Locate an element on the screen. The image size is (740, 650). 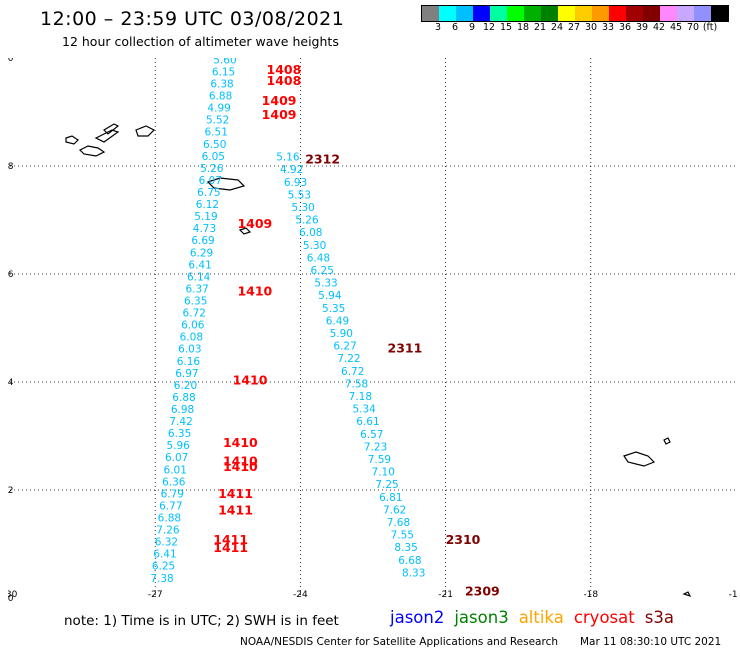
satellite-altika: altika is located at coordinates (541, 617).